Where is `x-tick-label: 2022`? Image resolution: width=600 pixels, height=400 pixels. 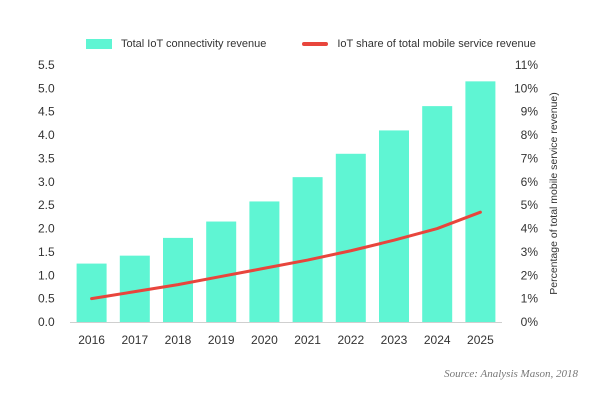 x-tick-label: 2022 is located at coordinates (350, 340).